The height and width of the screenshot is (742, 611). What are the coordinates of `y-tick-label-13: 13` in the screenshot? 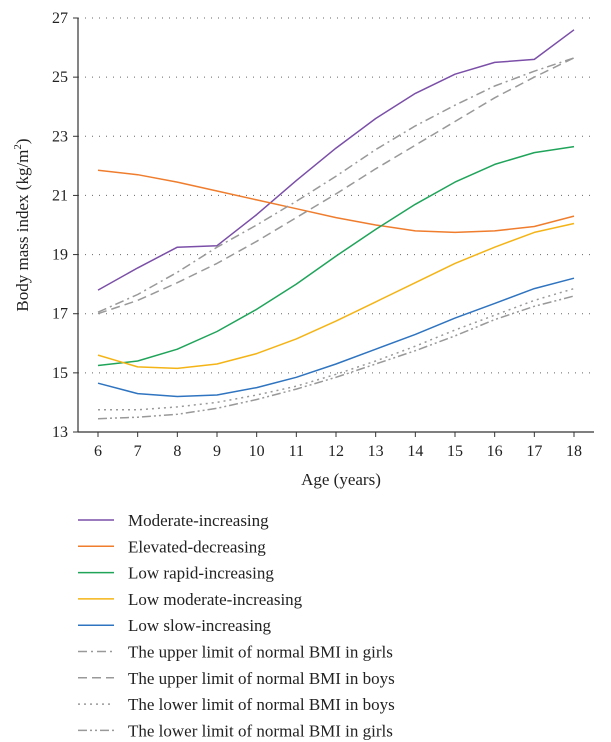 It's located at (60, 432).